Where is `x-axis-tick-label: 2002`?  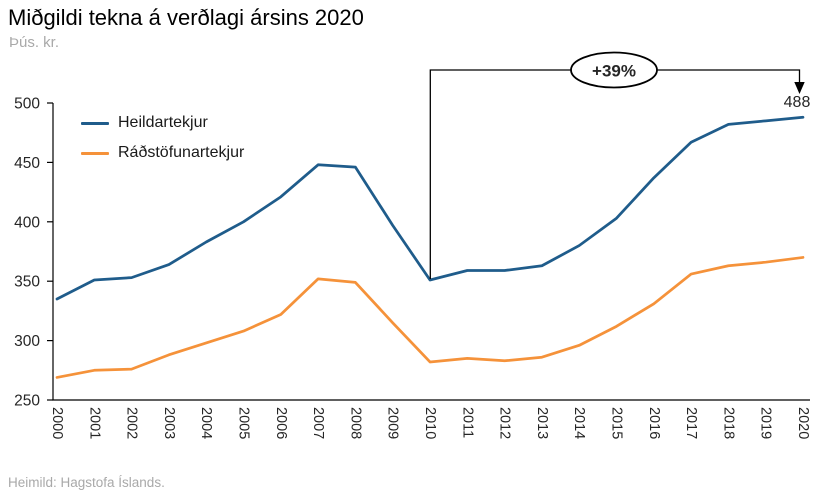 x-axis-tick-label: 2002 is located at coordinates (132, 423).